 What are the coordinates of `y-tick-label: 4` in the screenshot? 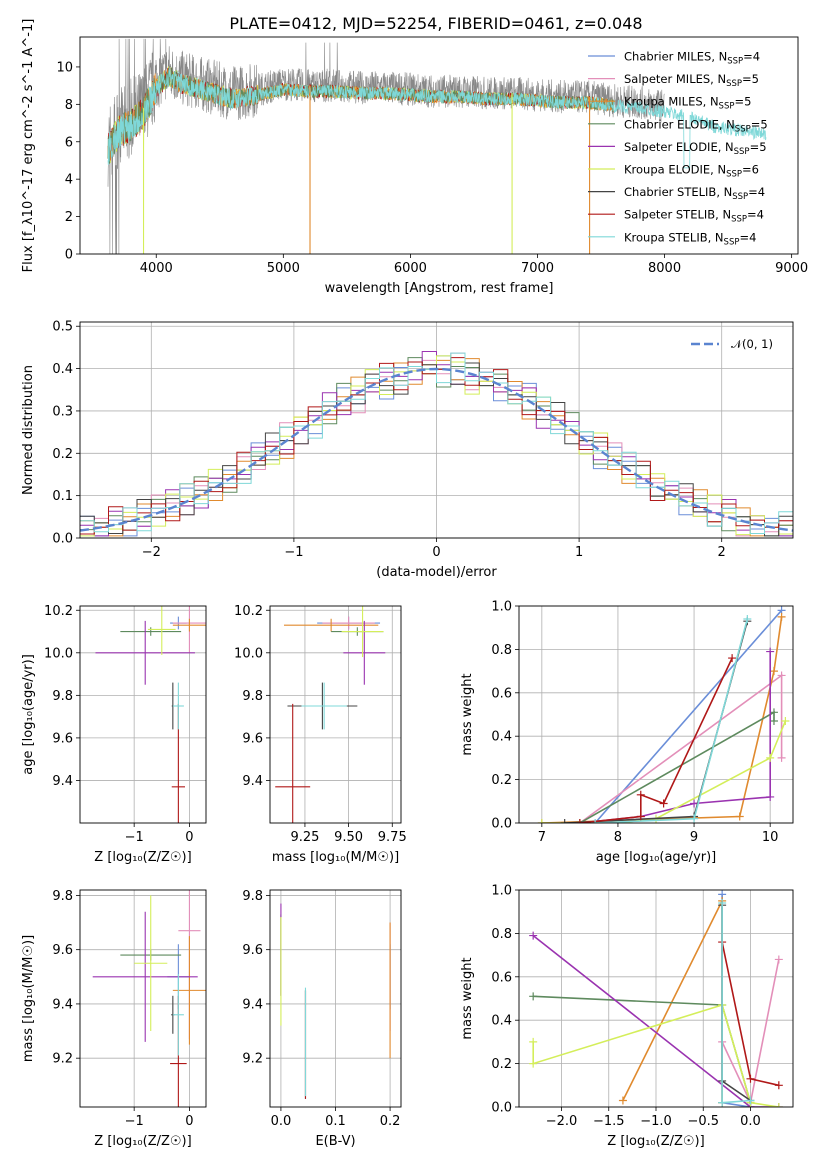 It's located at (69, 180).